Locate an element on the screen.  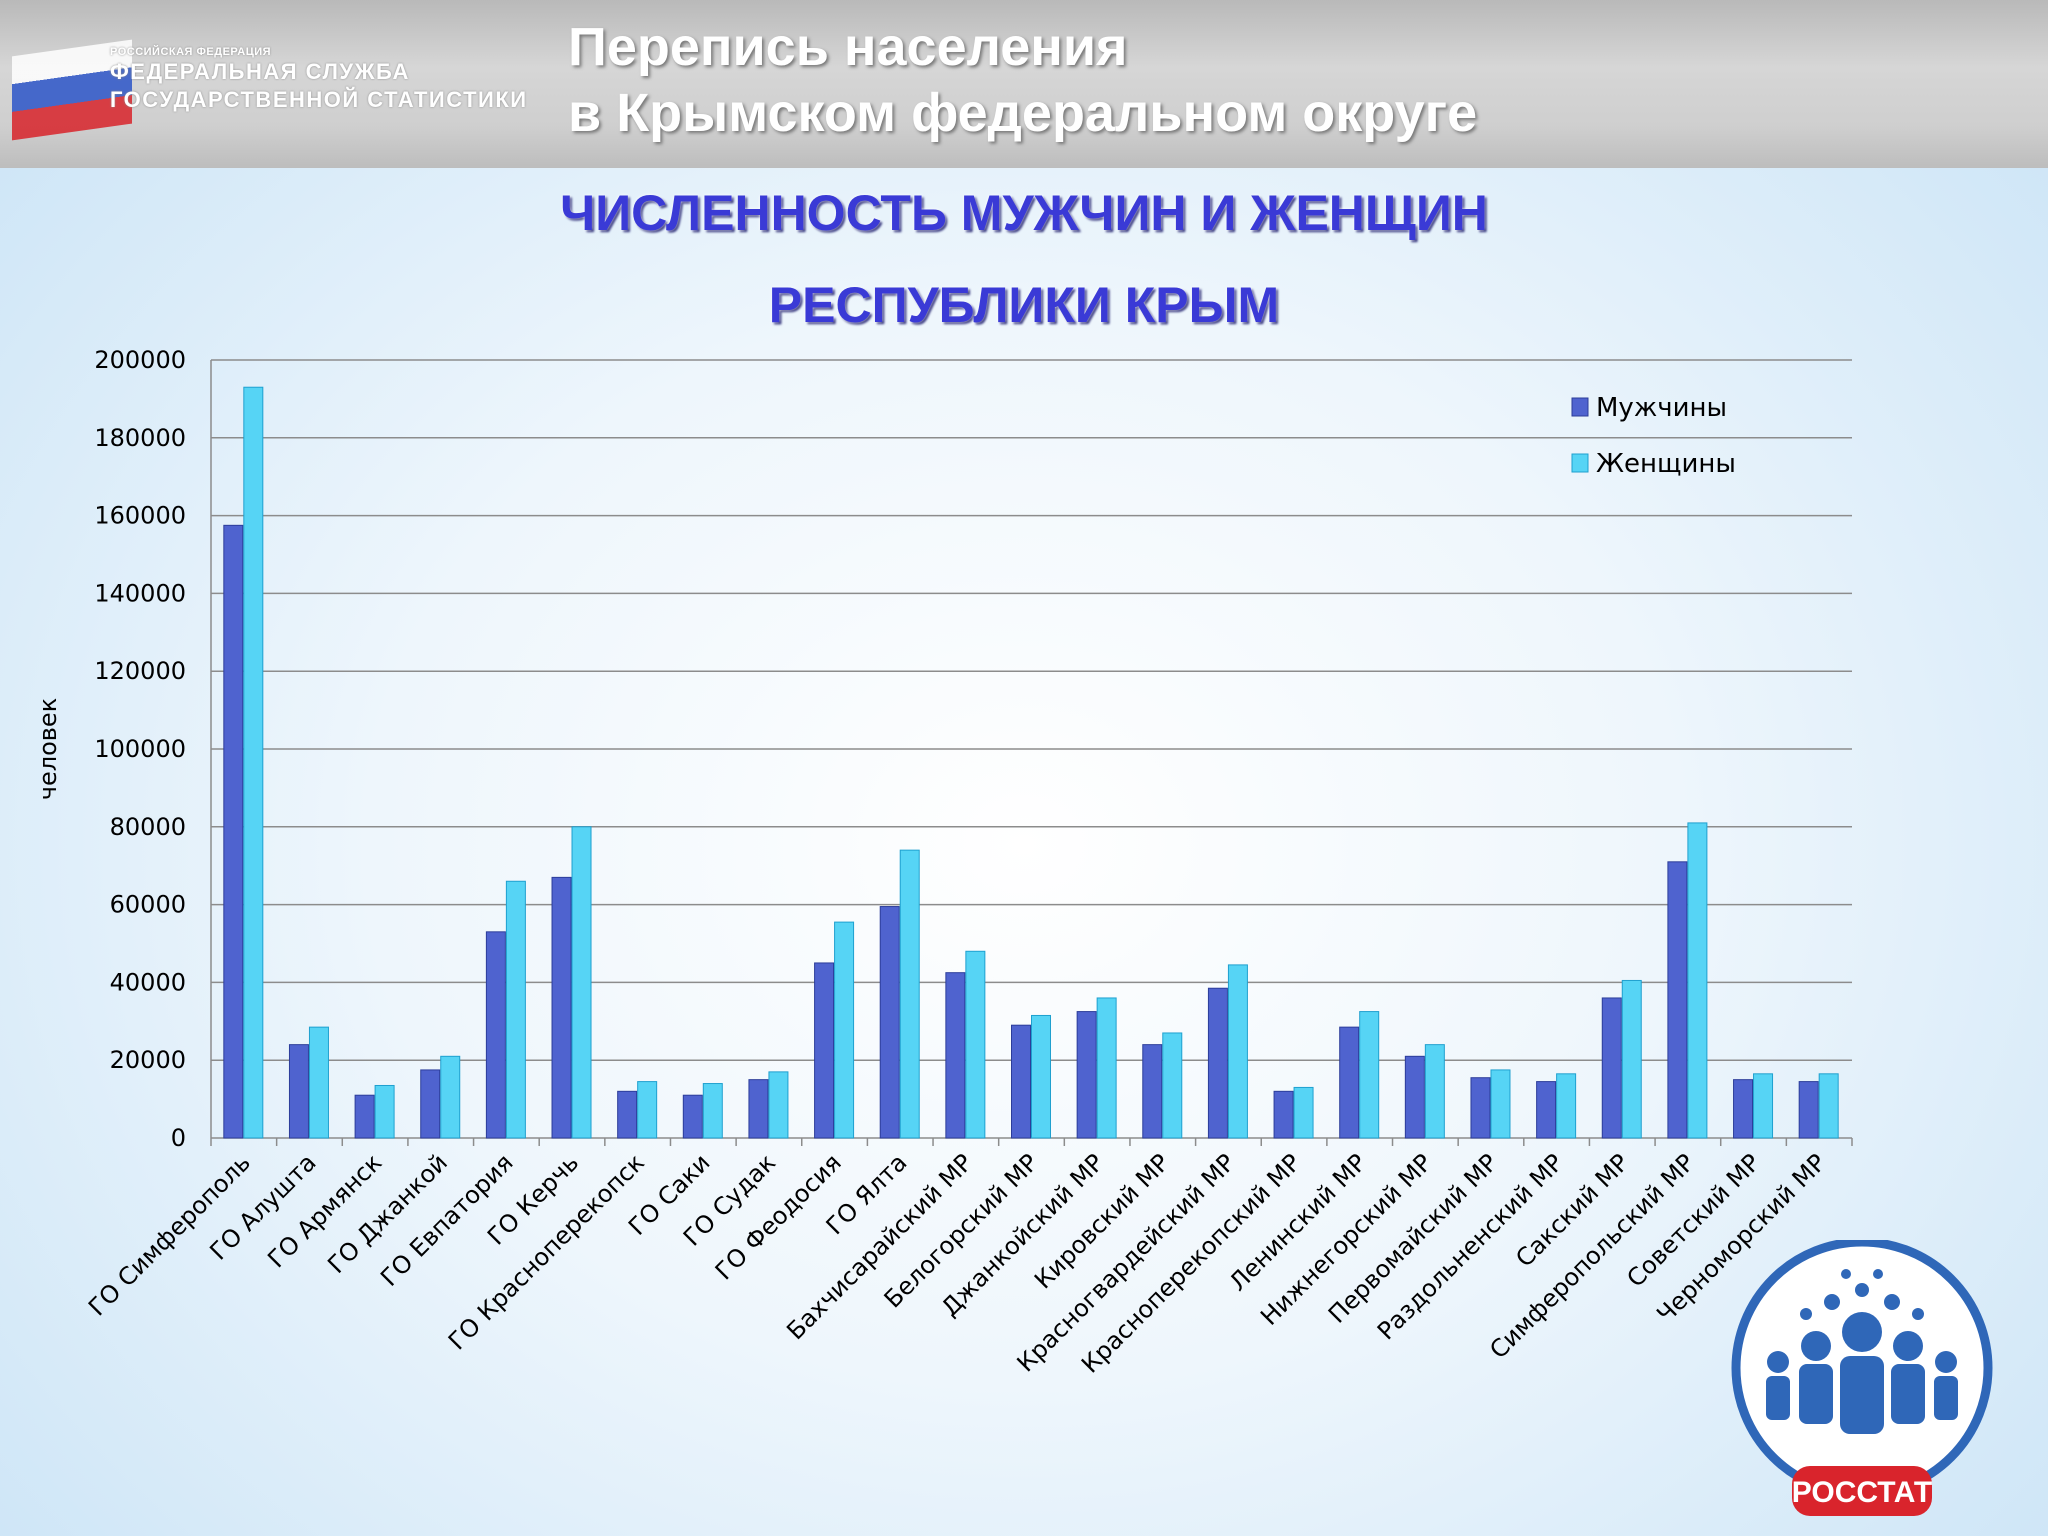
agency-line-2: ГОСУДАРСТВЕННОЙ СТАТИСТИКИ is located at coordinates (319, 99).